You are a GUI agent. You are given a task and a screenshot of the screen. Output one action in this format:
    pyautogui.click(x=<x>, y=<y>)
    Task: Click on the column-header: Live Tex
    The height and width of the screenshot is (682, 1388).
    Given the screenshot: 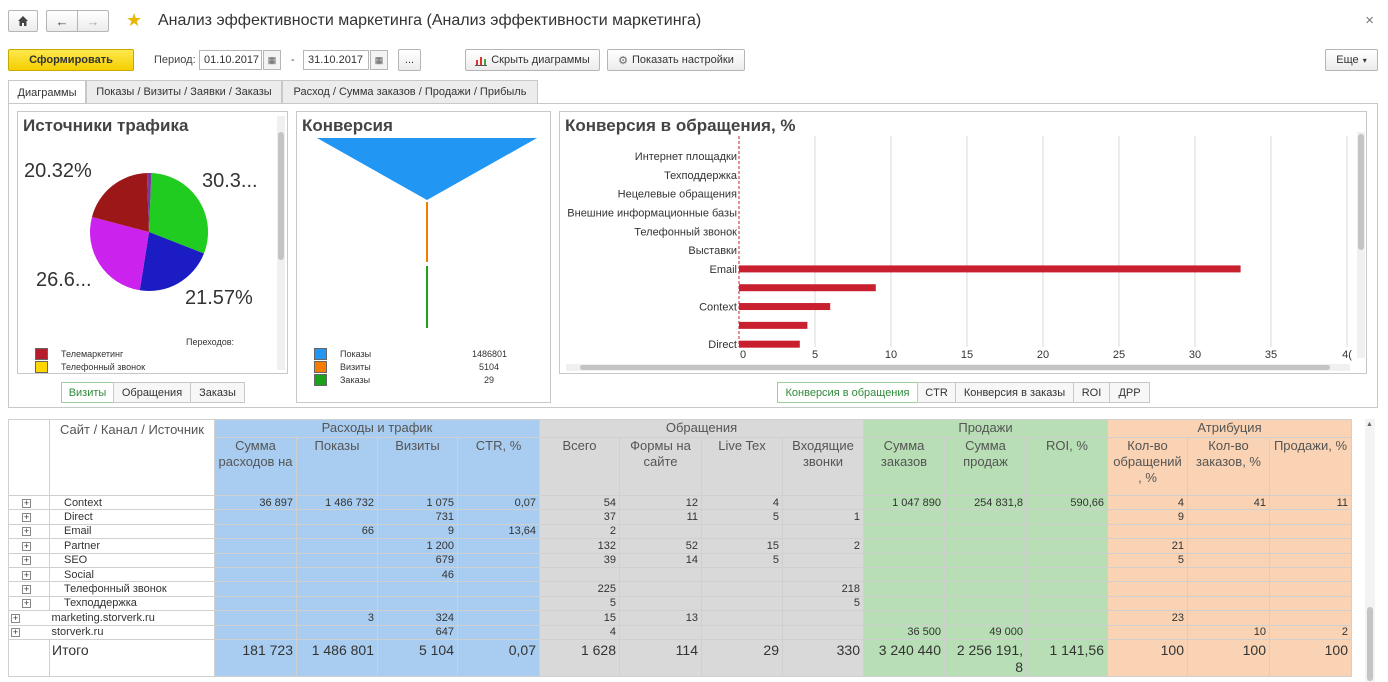 What is the action you would take?
    pyautogui.click(x=742, y=466)
    